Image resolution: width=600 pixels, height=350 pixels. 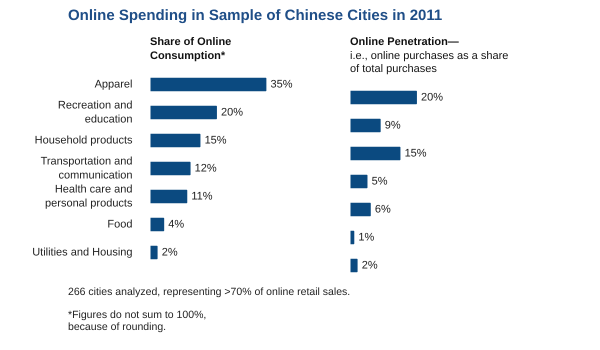 I want to click on y-tick-label: Food, so click(x=120, y=224).